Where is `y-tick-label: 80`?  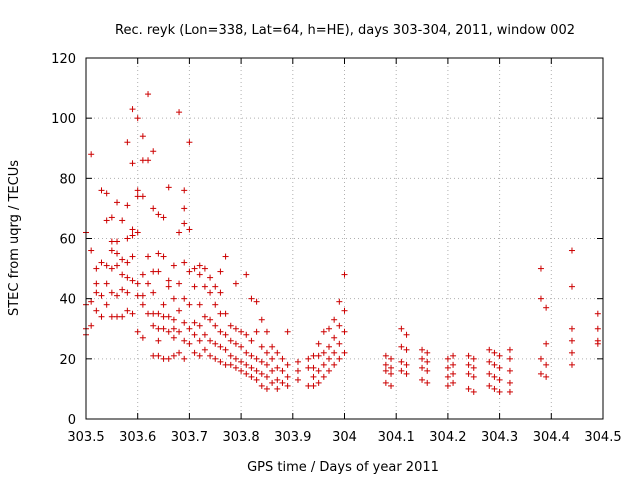
y-tick-label: 80 is located at coordinates (67, 179).